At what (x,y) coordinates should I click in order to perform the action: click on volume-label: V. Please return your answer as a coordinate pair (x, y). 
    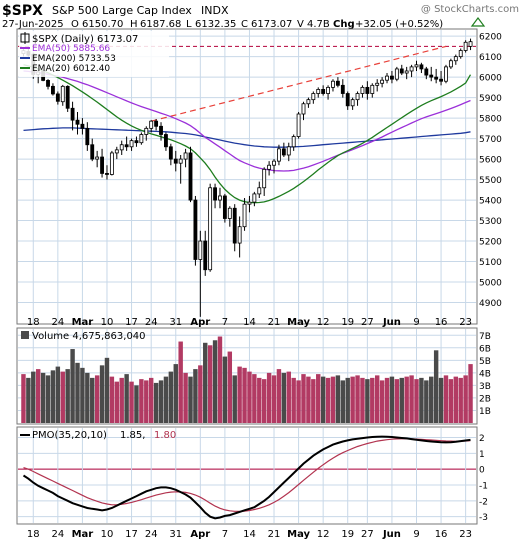
    Looking at the image, I should click on (300, 24).